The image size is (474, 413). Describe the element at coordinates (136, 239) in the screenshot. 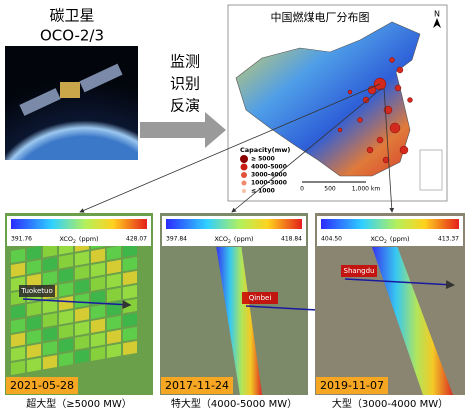

I see `colorbar-max: 428.07` at that location.